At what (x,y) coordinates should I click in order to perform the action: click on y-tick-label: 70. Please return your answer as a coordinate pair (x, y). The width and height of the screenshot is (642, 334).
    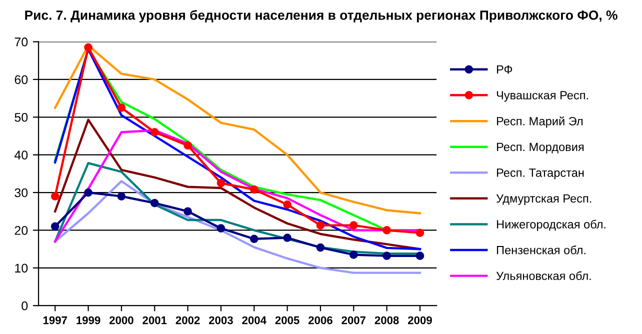
    Looking at the image, I should click on (21, 42).